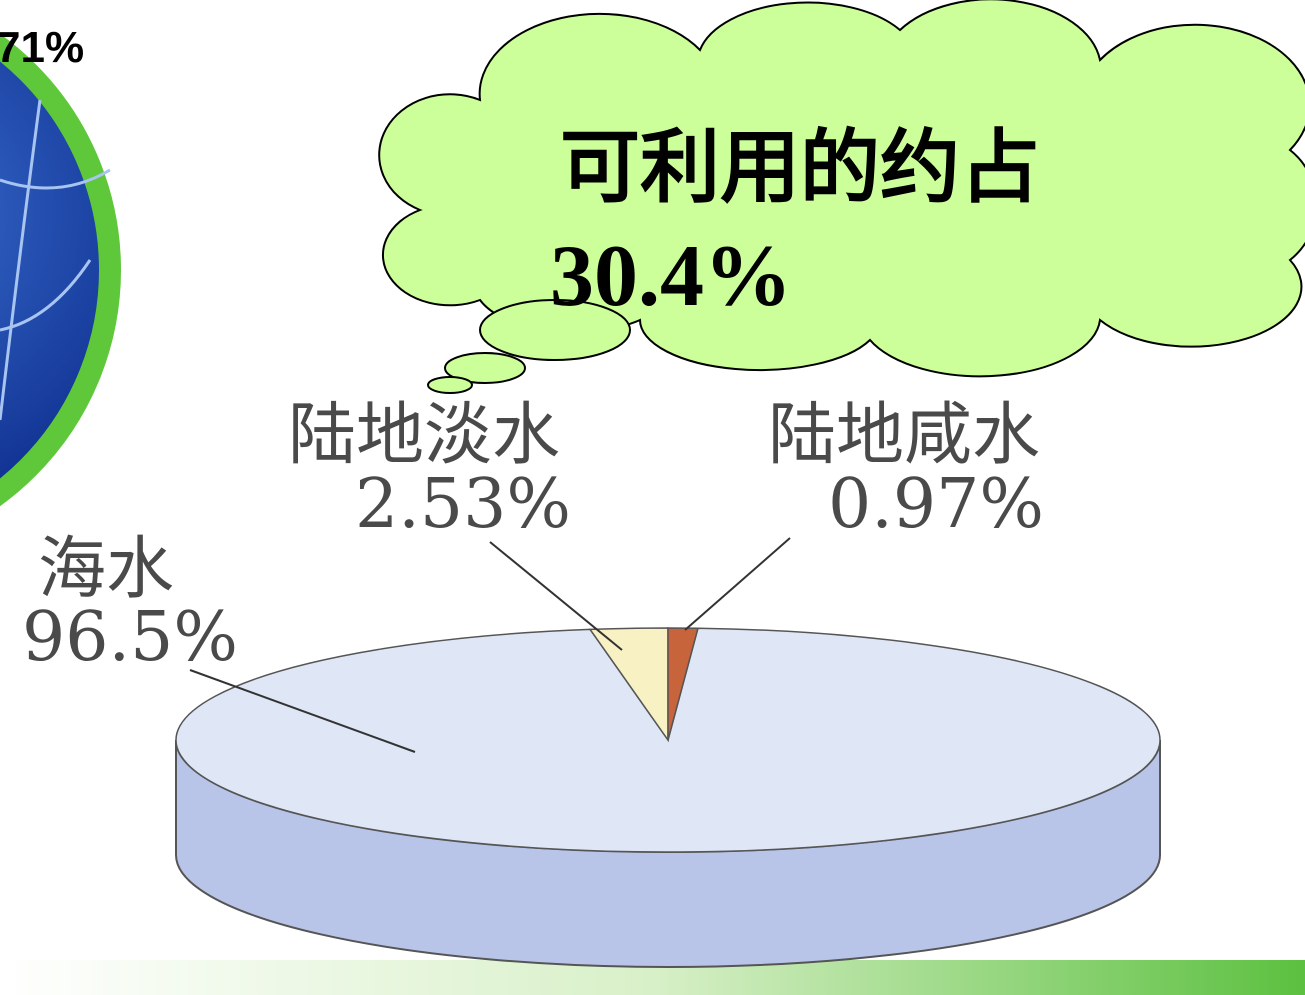 This screenshot has height=995, width=1305. Describe the element at coordinates (671, 276) in the screenshot. I see `cloud-value: 30.4%` at that location.